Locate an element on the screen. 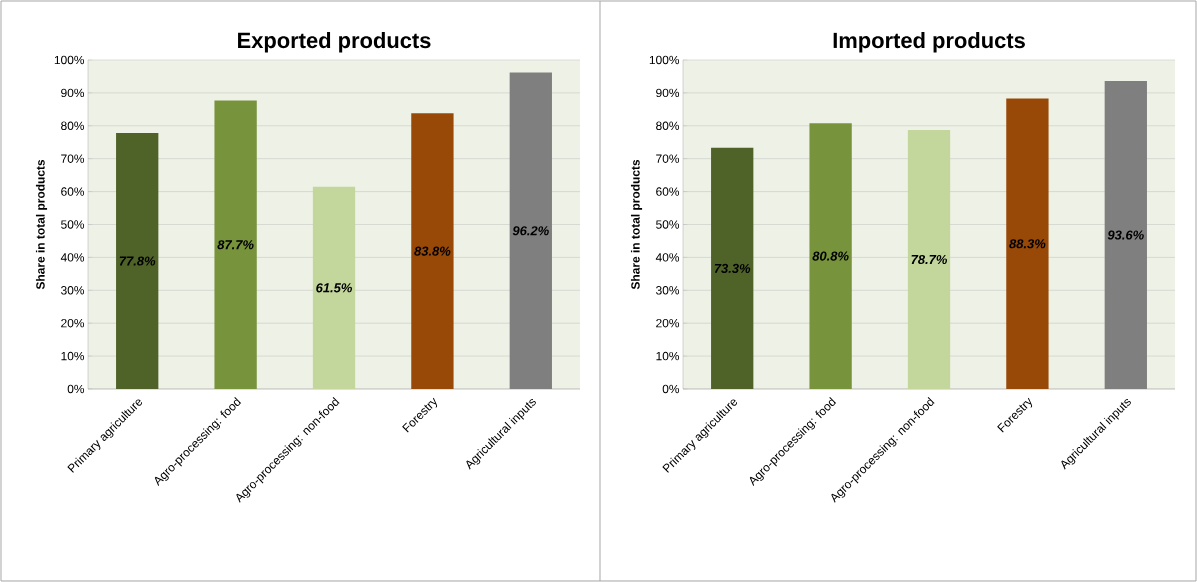 Image resolution: width=1197 pixels, height=582 pixels. data-label: 88.3% is located at coordinates (1027, 244).